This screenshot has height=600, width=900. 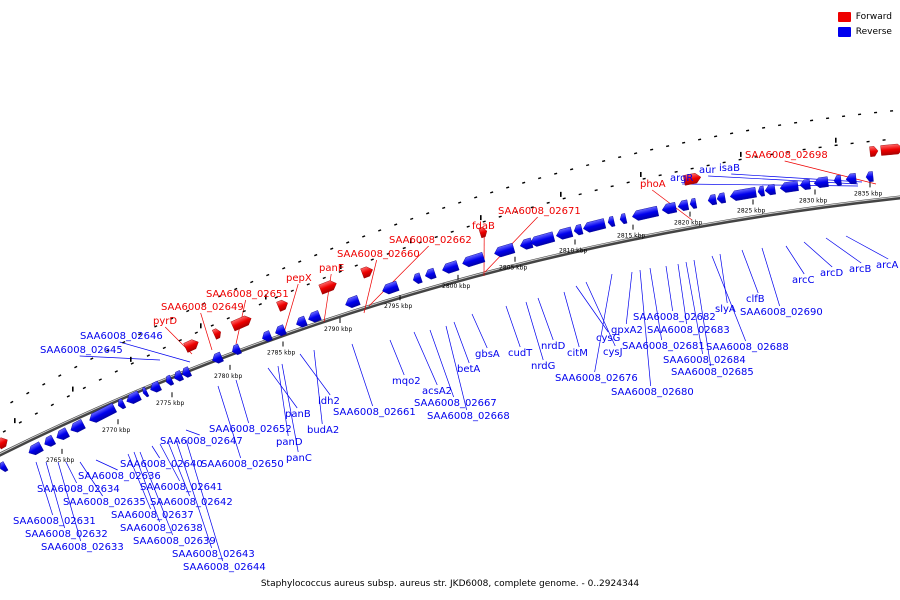 I want to click on gene-label-nrdd: nrdD, so click(x=553, y=346).